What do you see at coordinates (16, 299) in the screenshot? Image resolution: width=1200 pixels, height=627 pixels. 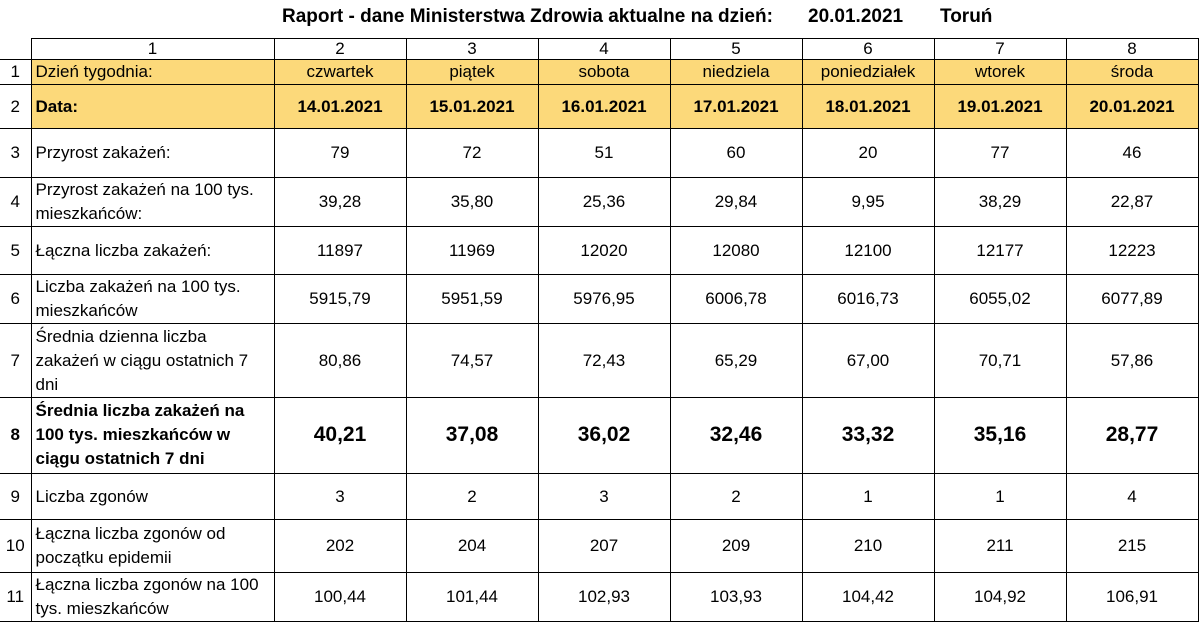 I see `row-index: 6` at bounding box center [16, 299].